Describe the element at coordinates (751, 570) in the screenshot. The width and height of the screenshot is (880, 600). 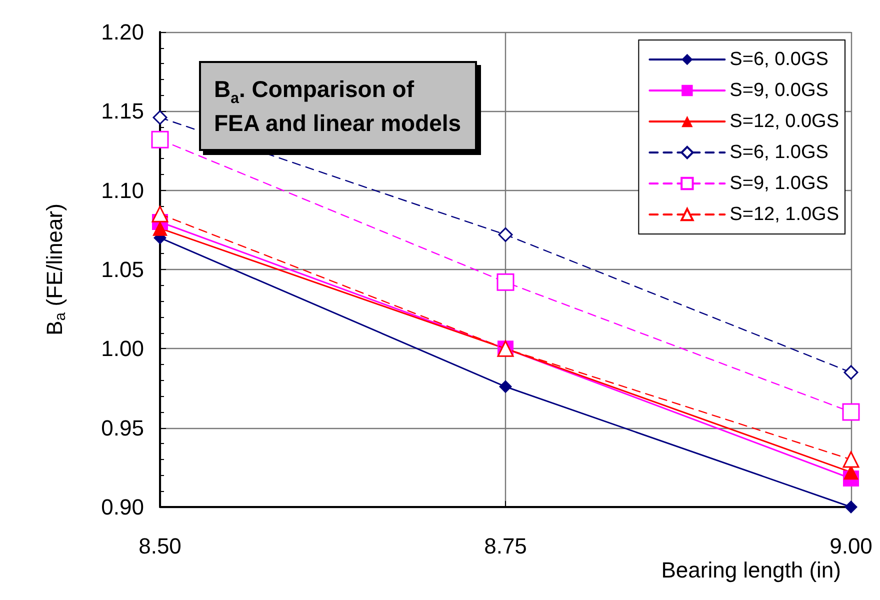
I see `x-axis-title: Bearing length (in)` at that location.